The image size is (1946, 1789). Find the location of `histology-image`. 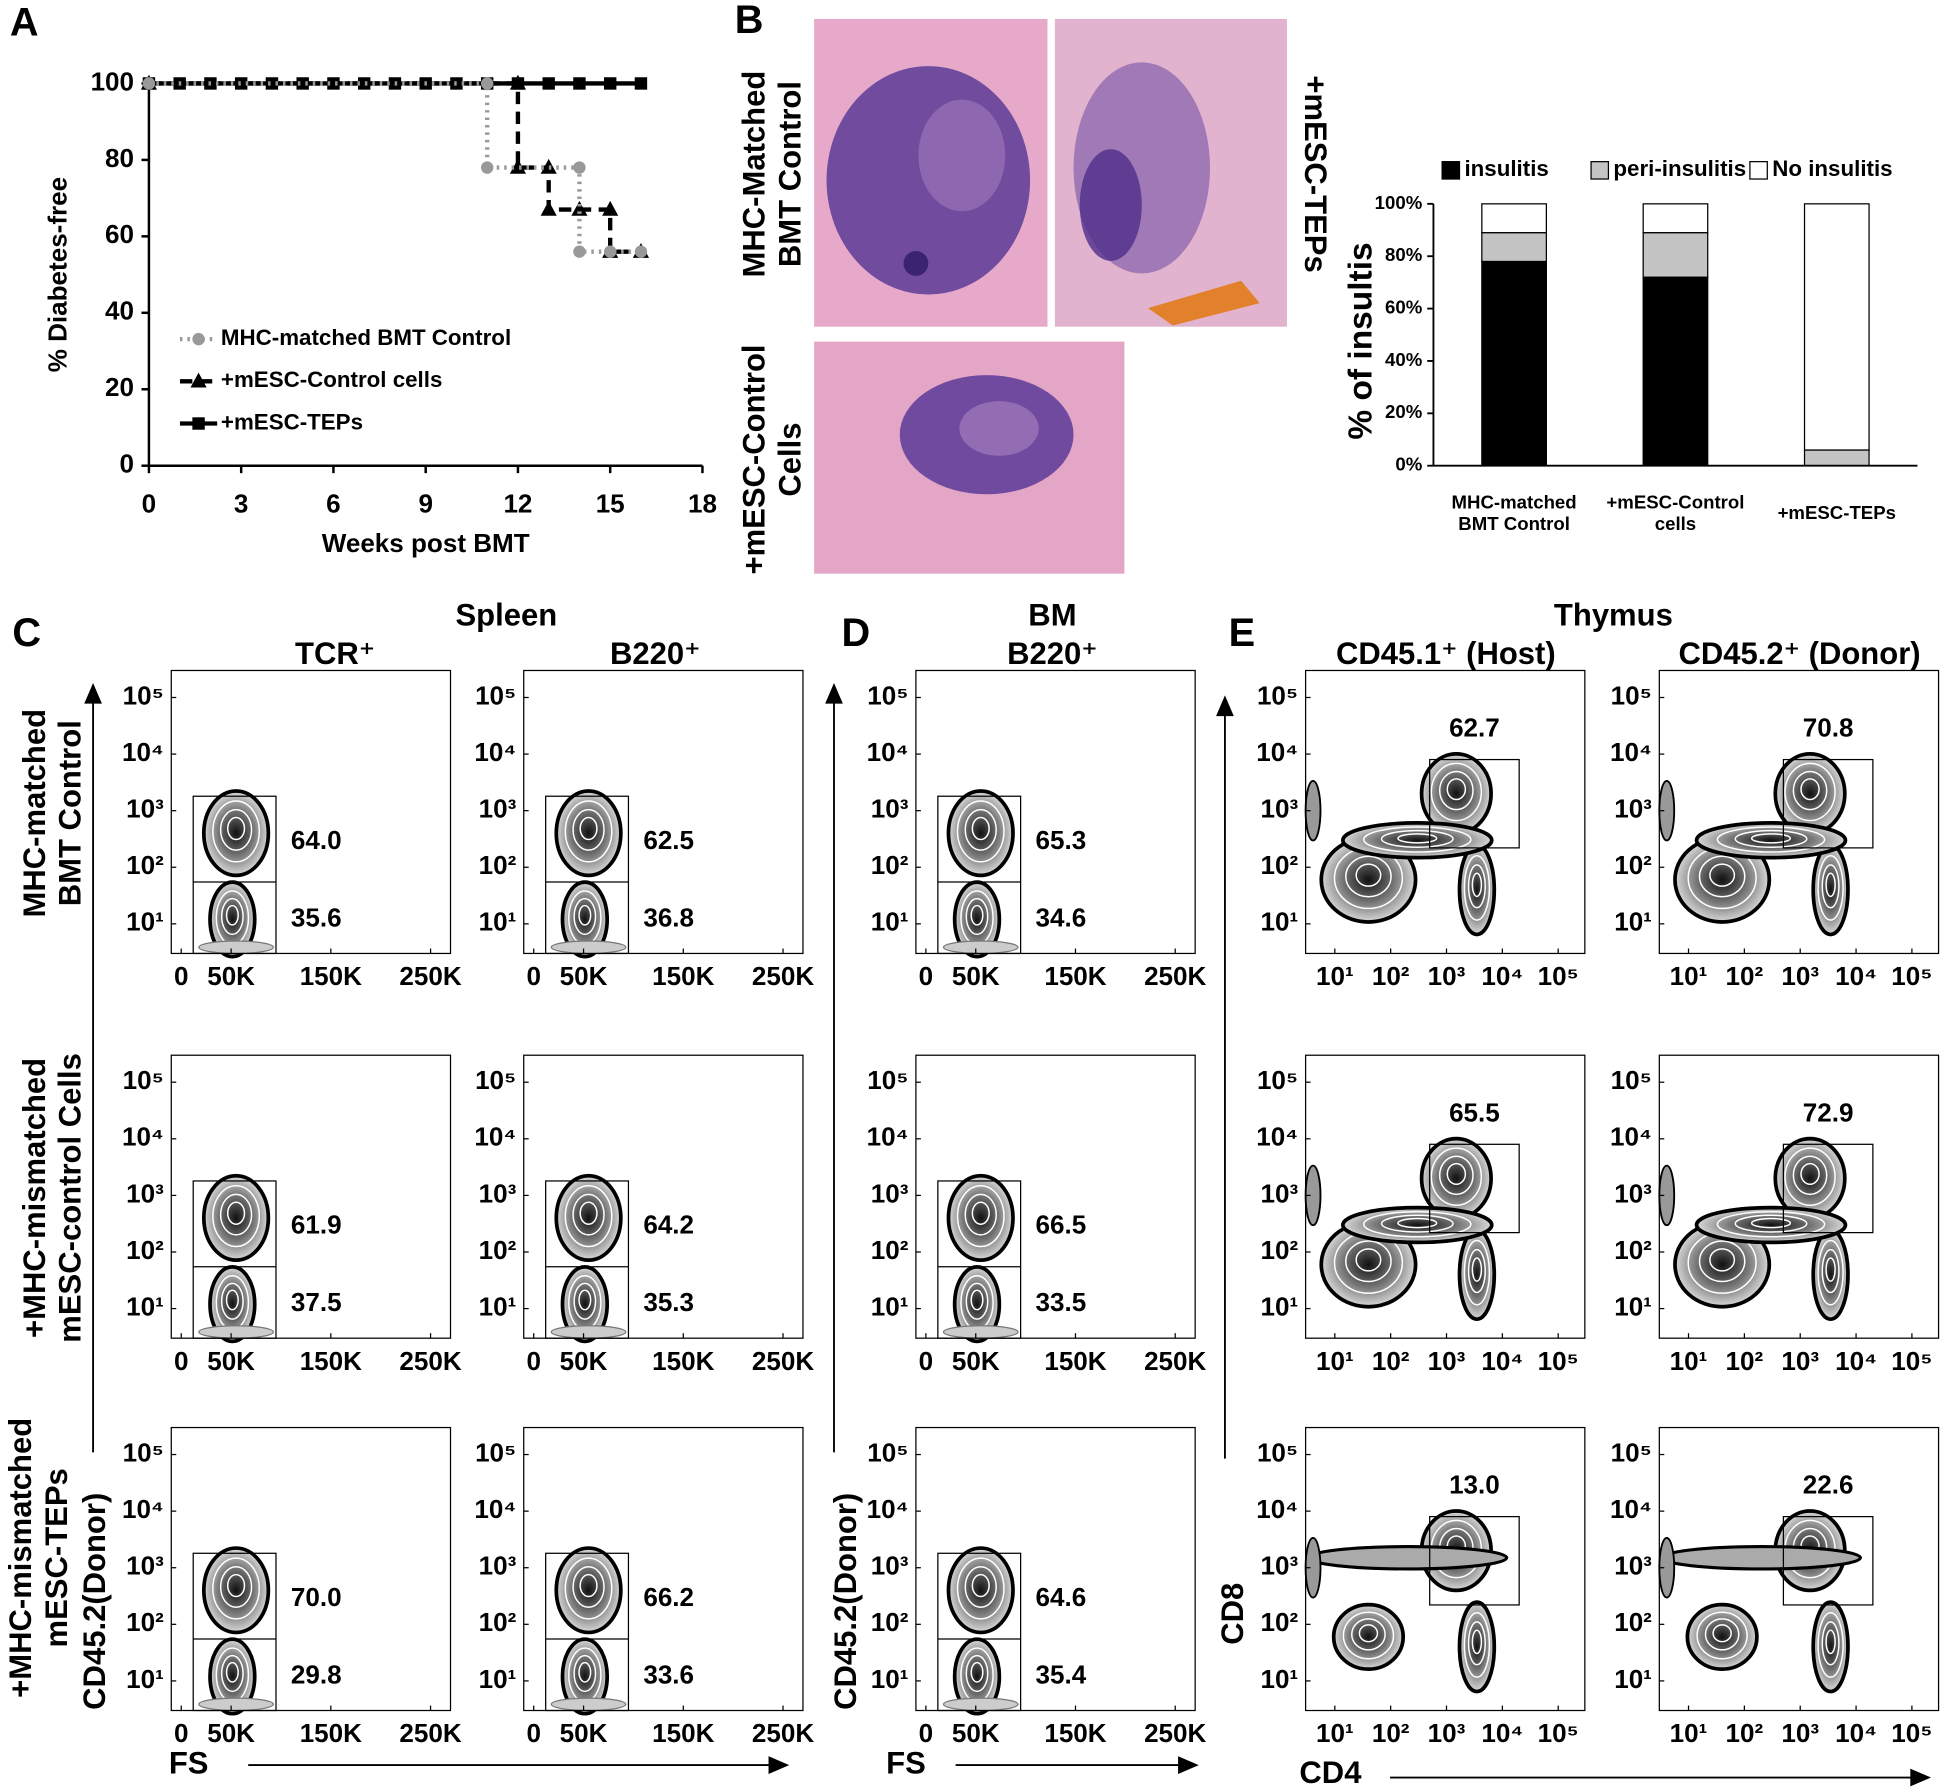

histology-image is located at coordinates (969, 457).